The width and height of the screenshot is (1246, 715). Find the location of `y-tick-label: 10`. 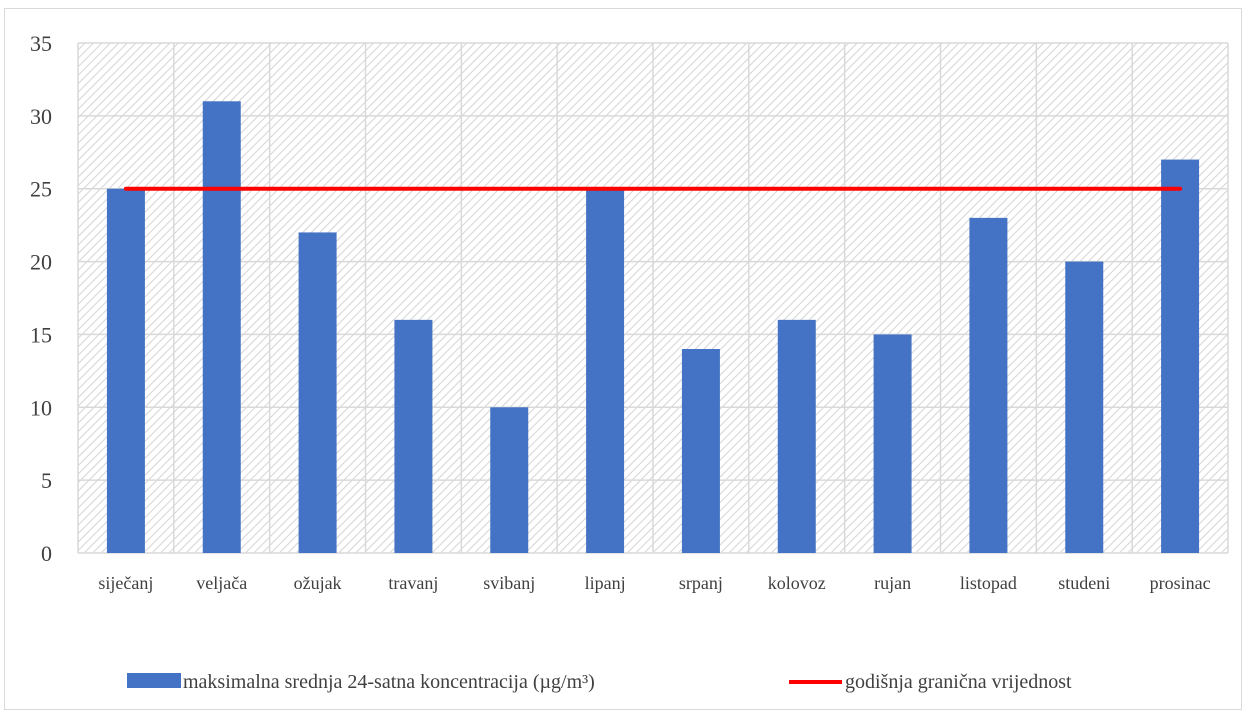

y-tick-label: 10 is located at coordinates (41, 407).